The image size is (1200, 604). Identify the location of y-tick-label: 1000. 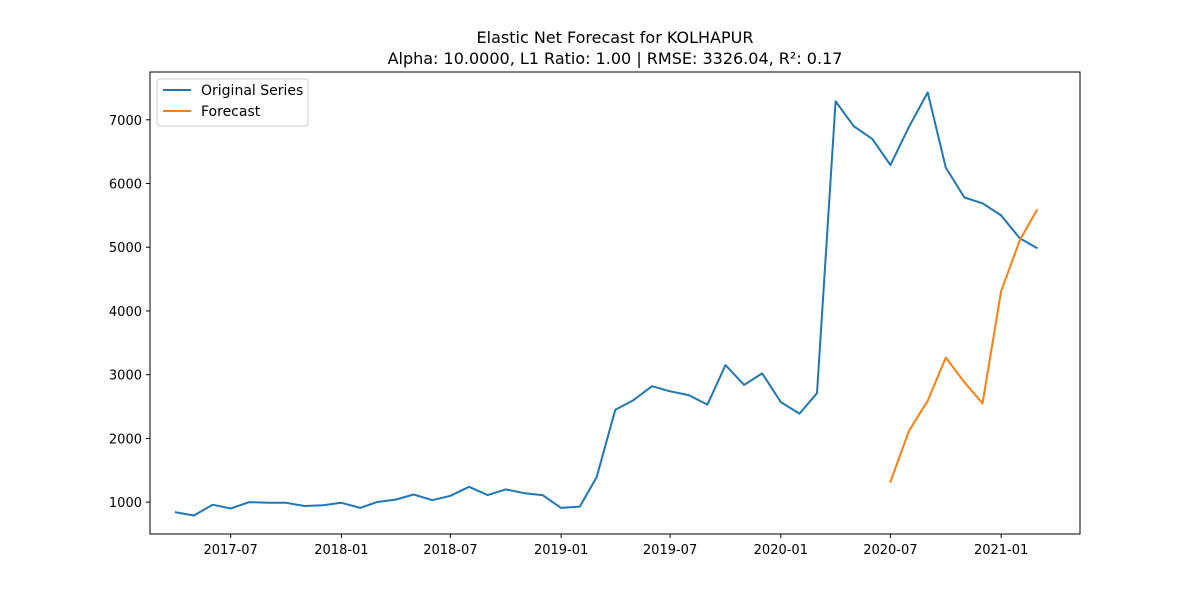
(125, 503).